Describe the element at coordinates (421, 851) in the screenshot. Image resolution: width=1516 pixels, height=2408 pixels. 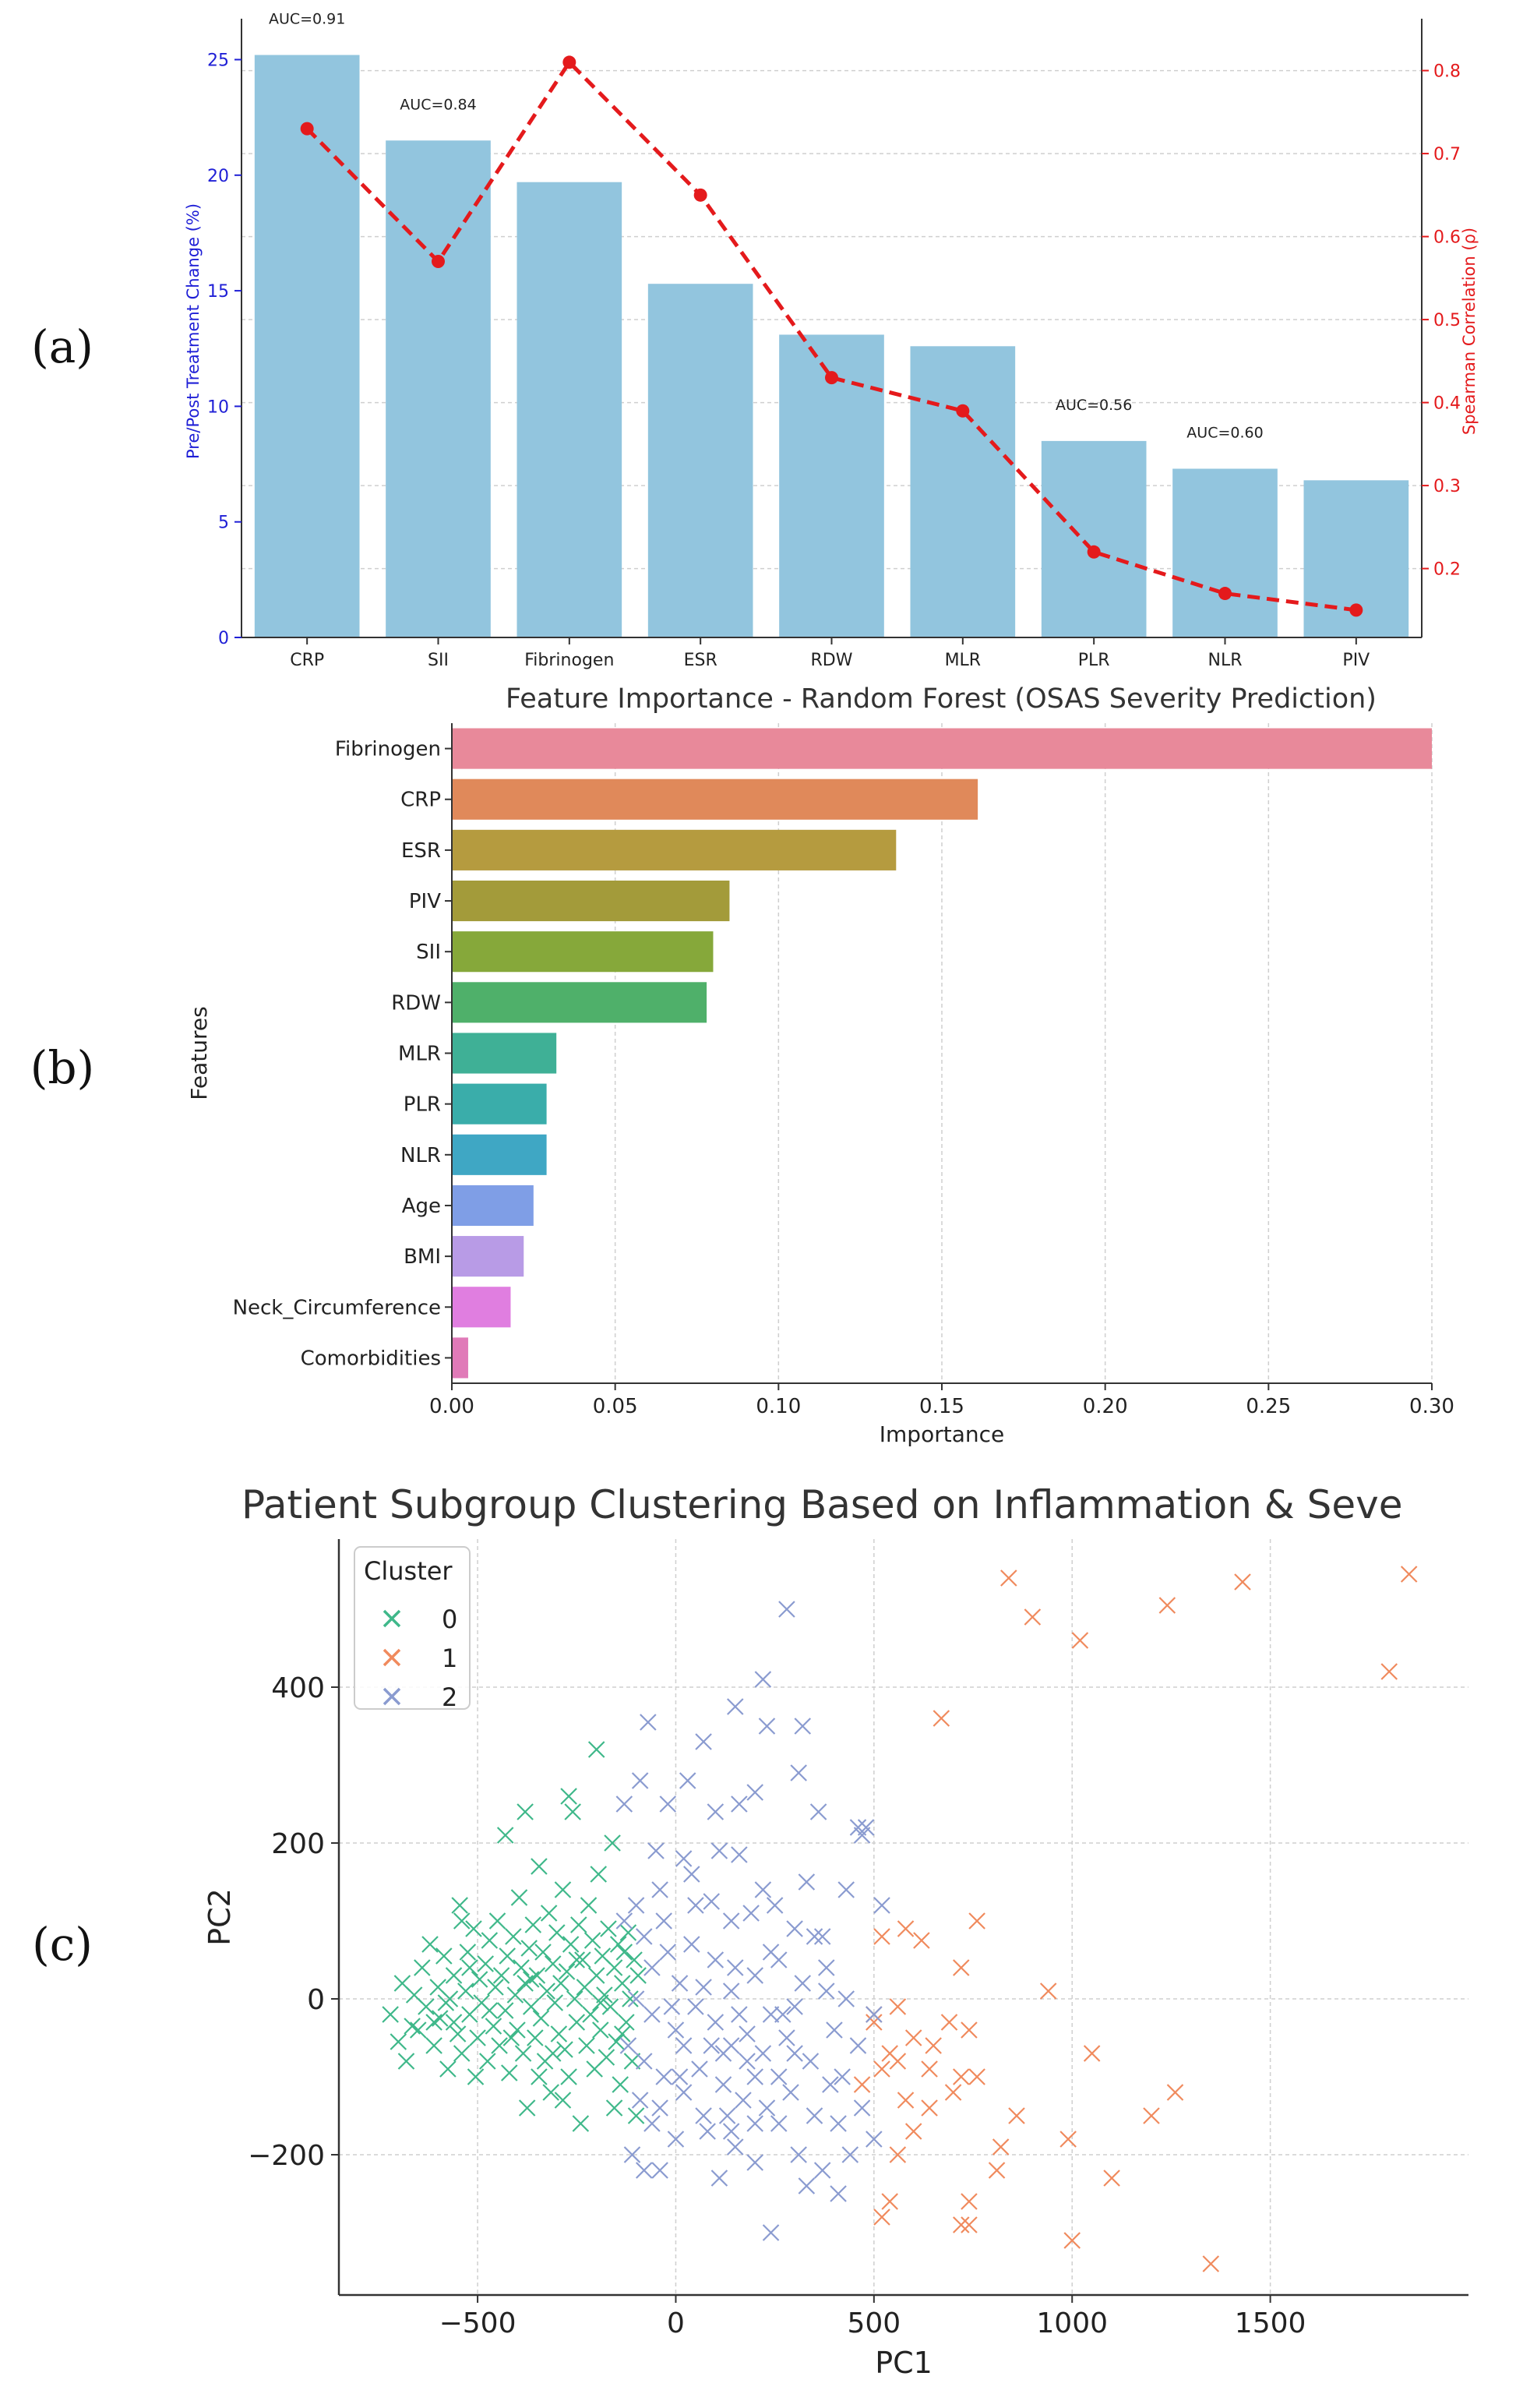
I see `chart-b-y-tick-label: ESR` at that location.